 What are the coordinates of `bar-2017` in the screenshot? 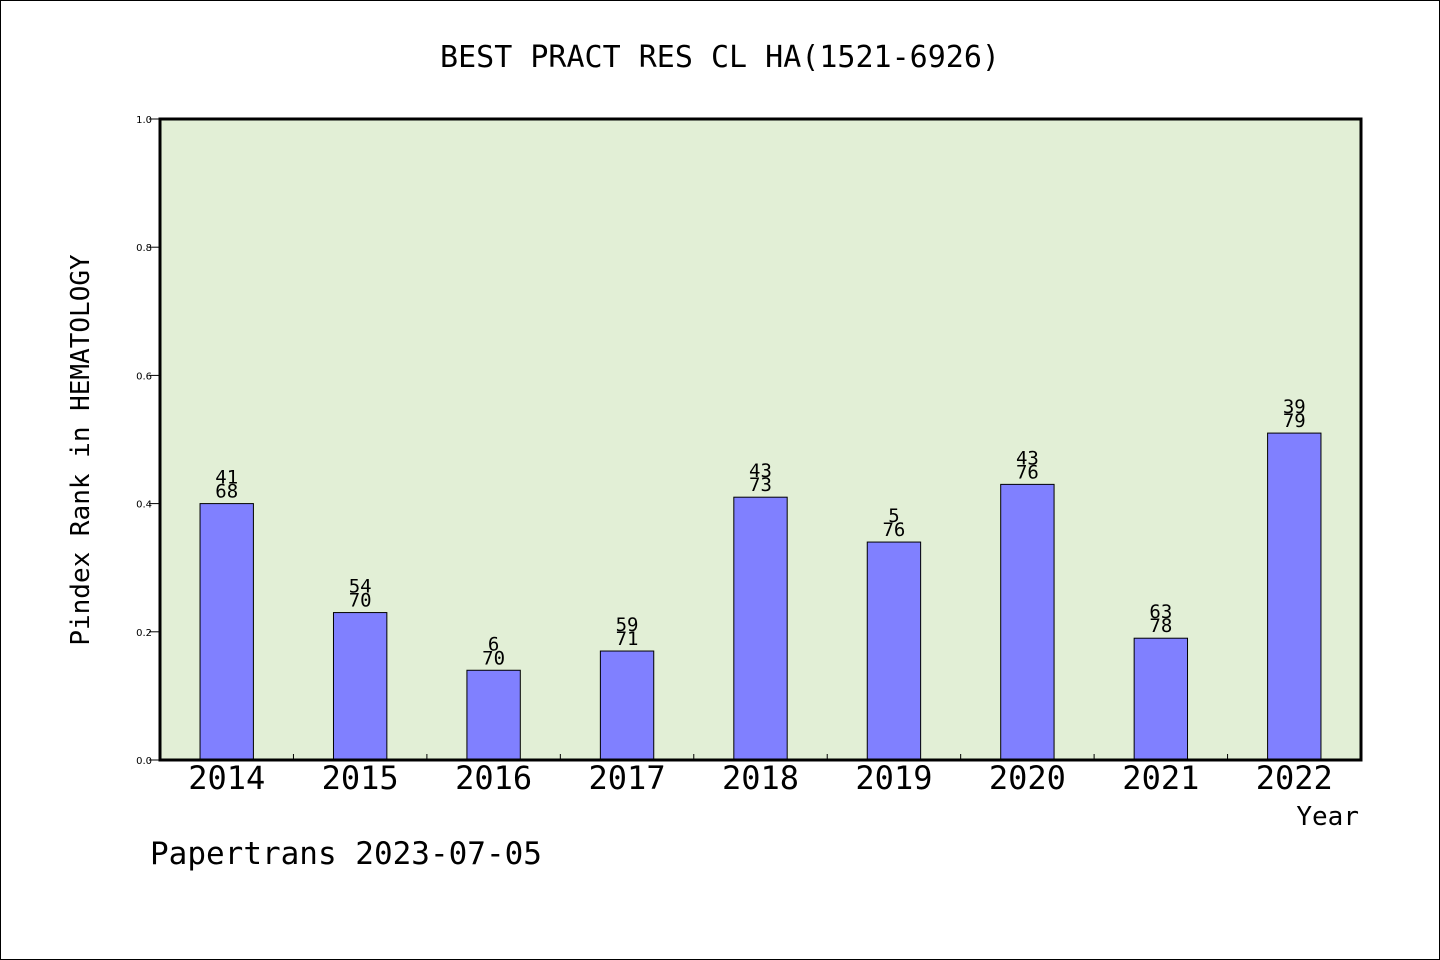 It's located at (627, 705).